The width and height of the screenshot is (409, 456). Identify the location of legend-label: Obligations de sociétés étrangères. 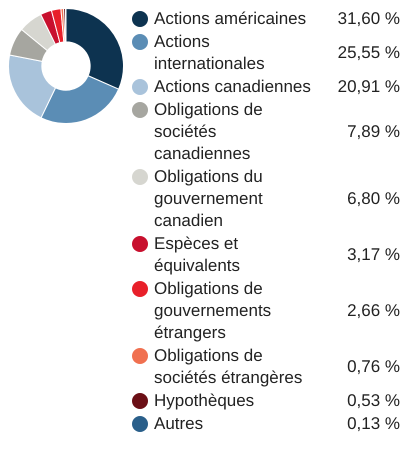
(229, 367).